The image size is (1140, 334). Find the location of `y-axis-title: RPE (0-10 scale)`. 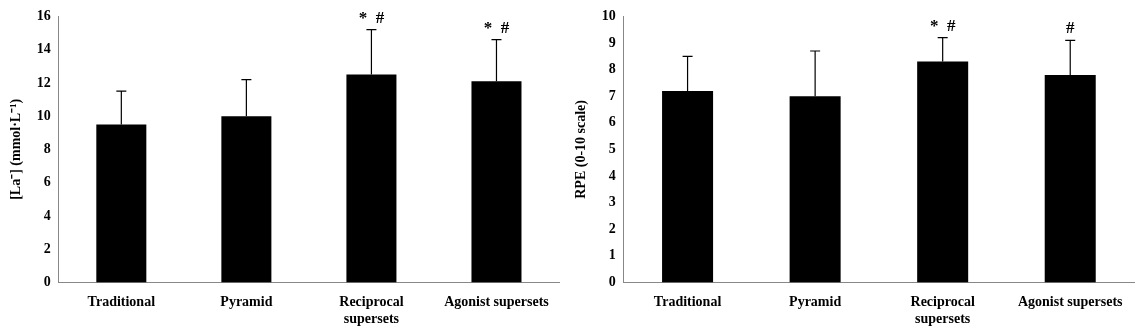

y-axis-title: RPE (0-10 scale) is located at coordinates (581, 149).